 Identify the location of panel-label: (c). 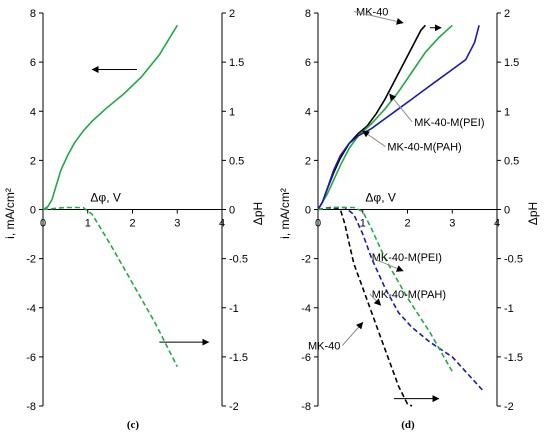
(133, 425).